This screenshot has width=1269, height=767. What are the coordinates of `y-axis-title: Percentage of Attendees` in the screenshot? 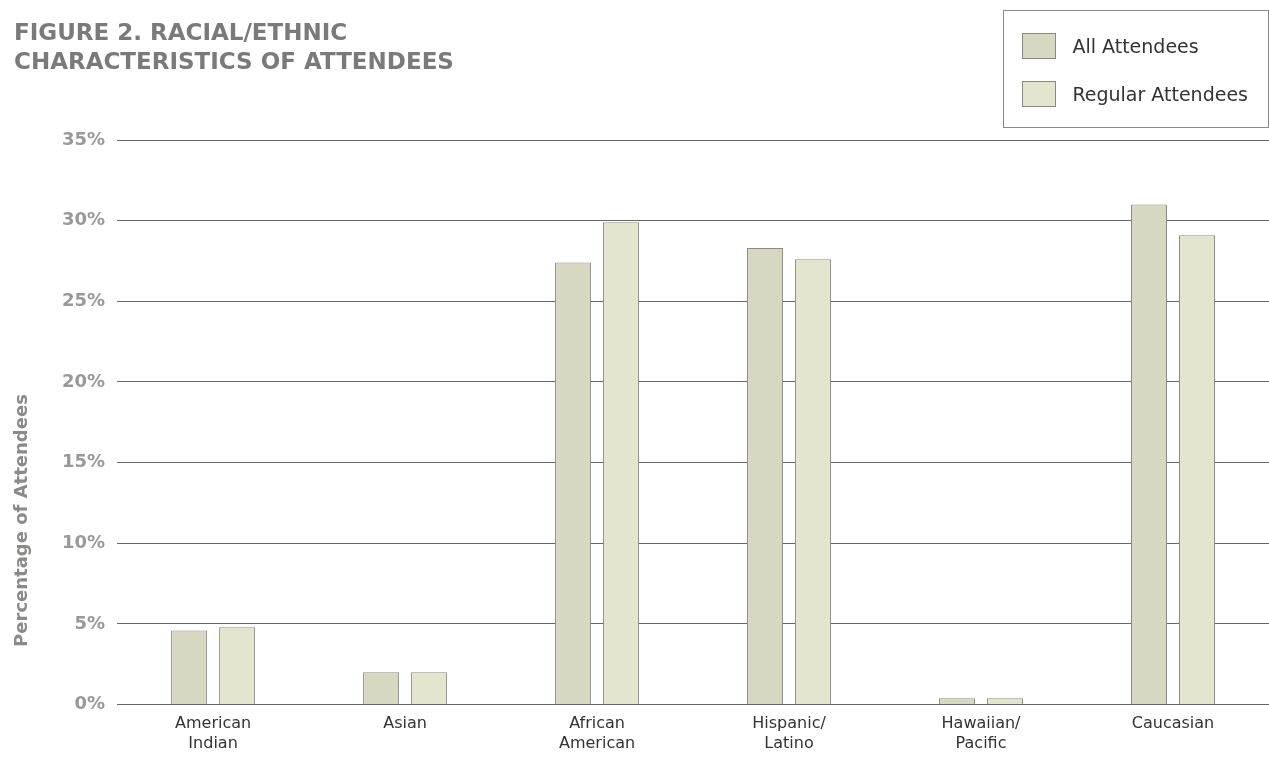 It's located at (20, 521).